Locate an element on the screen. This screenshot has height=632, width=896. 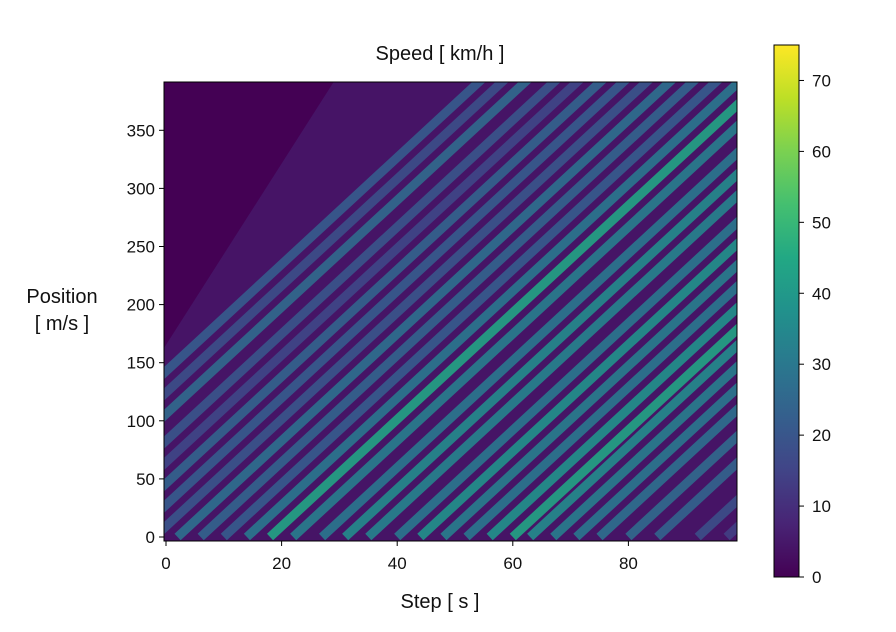
colorbar-tick-label: 30 is located at coordinates (821, 364).